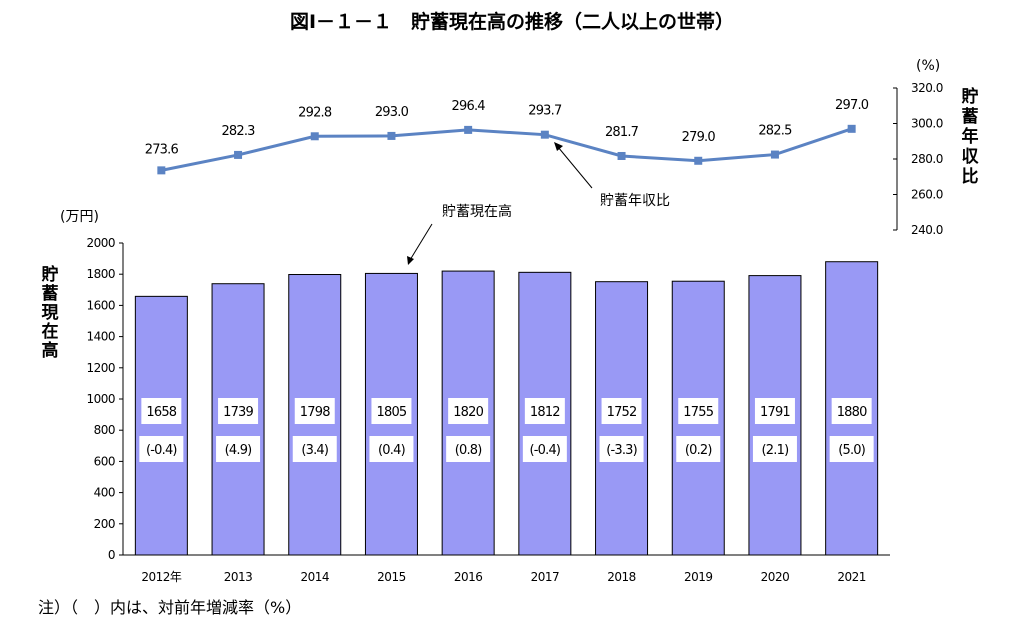 The height and width of the screenshot is (629, 1024). I want to click on bar-y-tick-label: 600, so click(104, 461).